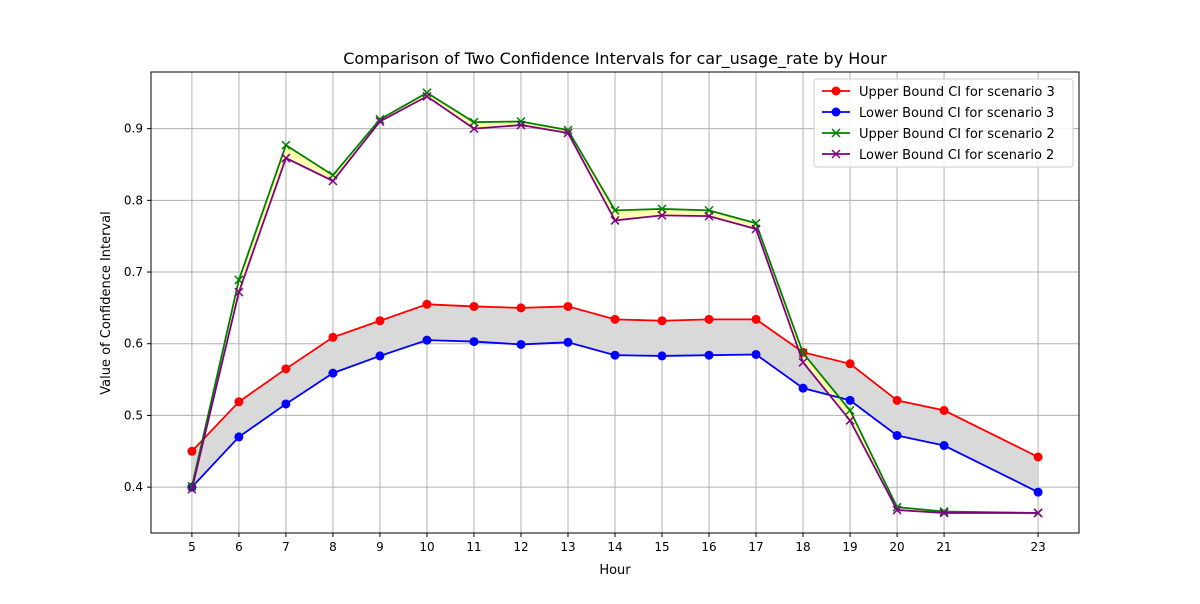  Describe the element at coordinates (473, 547) in the screenshot. I see `x-tick-label: 11` at that location.